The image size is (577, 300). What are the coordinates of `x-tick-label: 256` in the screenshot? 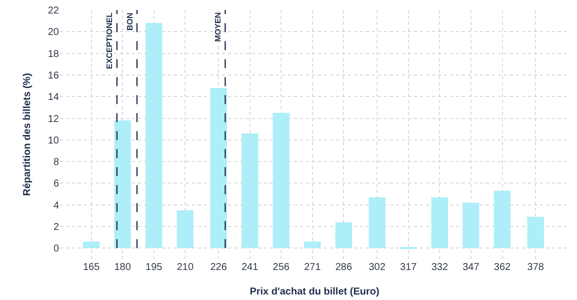 It's located at (281, 267).